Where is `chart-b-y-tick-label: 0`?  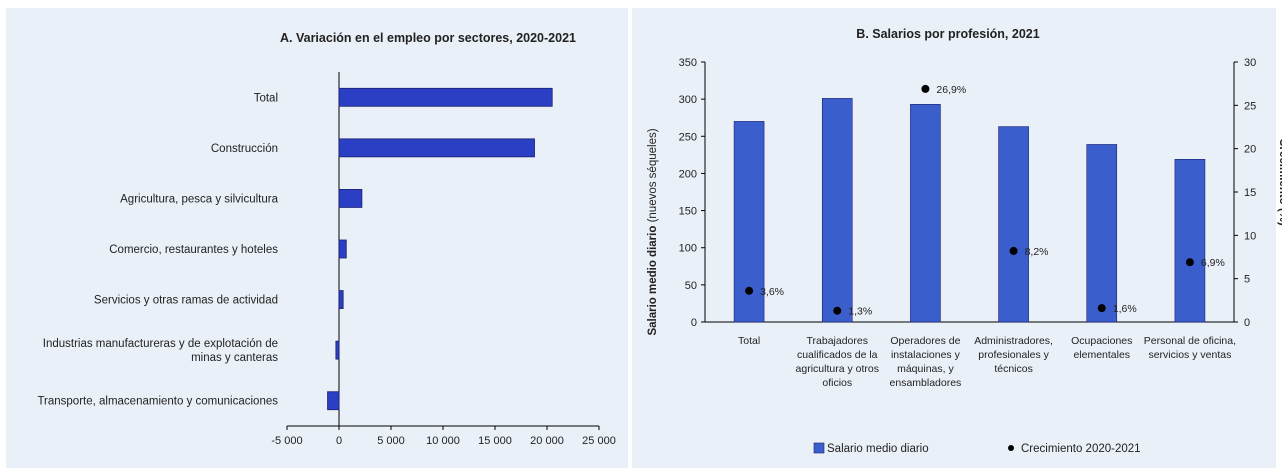 chart-b-y-tick-label: 0 is located at coordinates (694, 323).